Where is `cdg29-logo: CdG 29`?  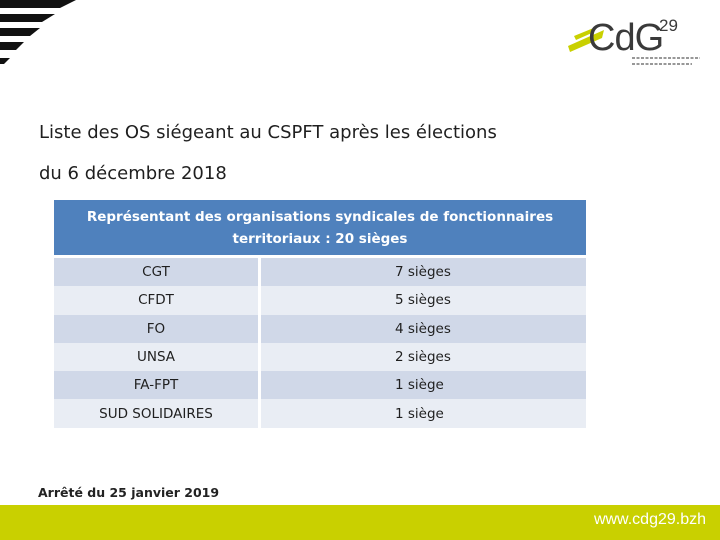 cdg29-logo: CdG 29 is located at coordinates (633, 44).